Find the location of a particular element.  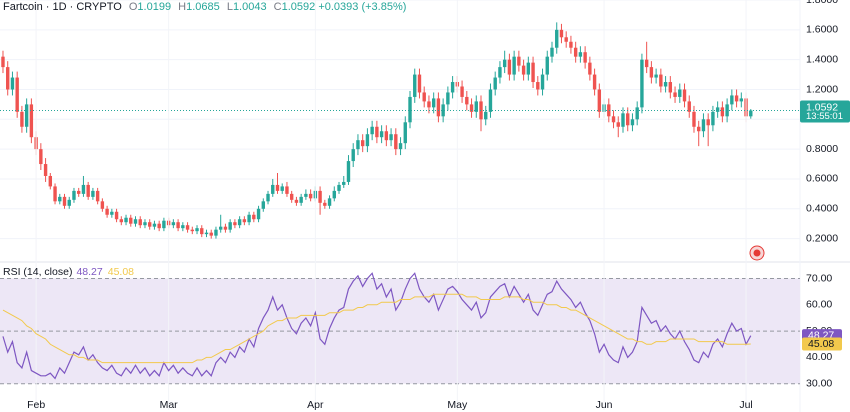

x-tick-label: May is located at coordinates (457, 405).